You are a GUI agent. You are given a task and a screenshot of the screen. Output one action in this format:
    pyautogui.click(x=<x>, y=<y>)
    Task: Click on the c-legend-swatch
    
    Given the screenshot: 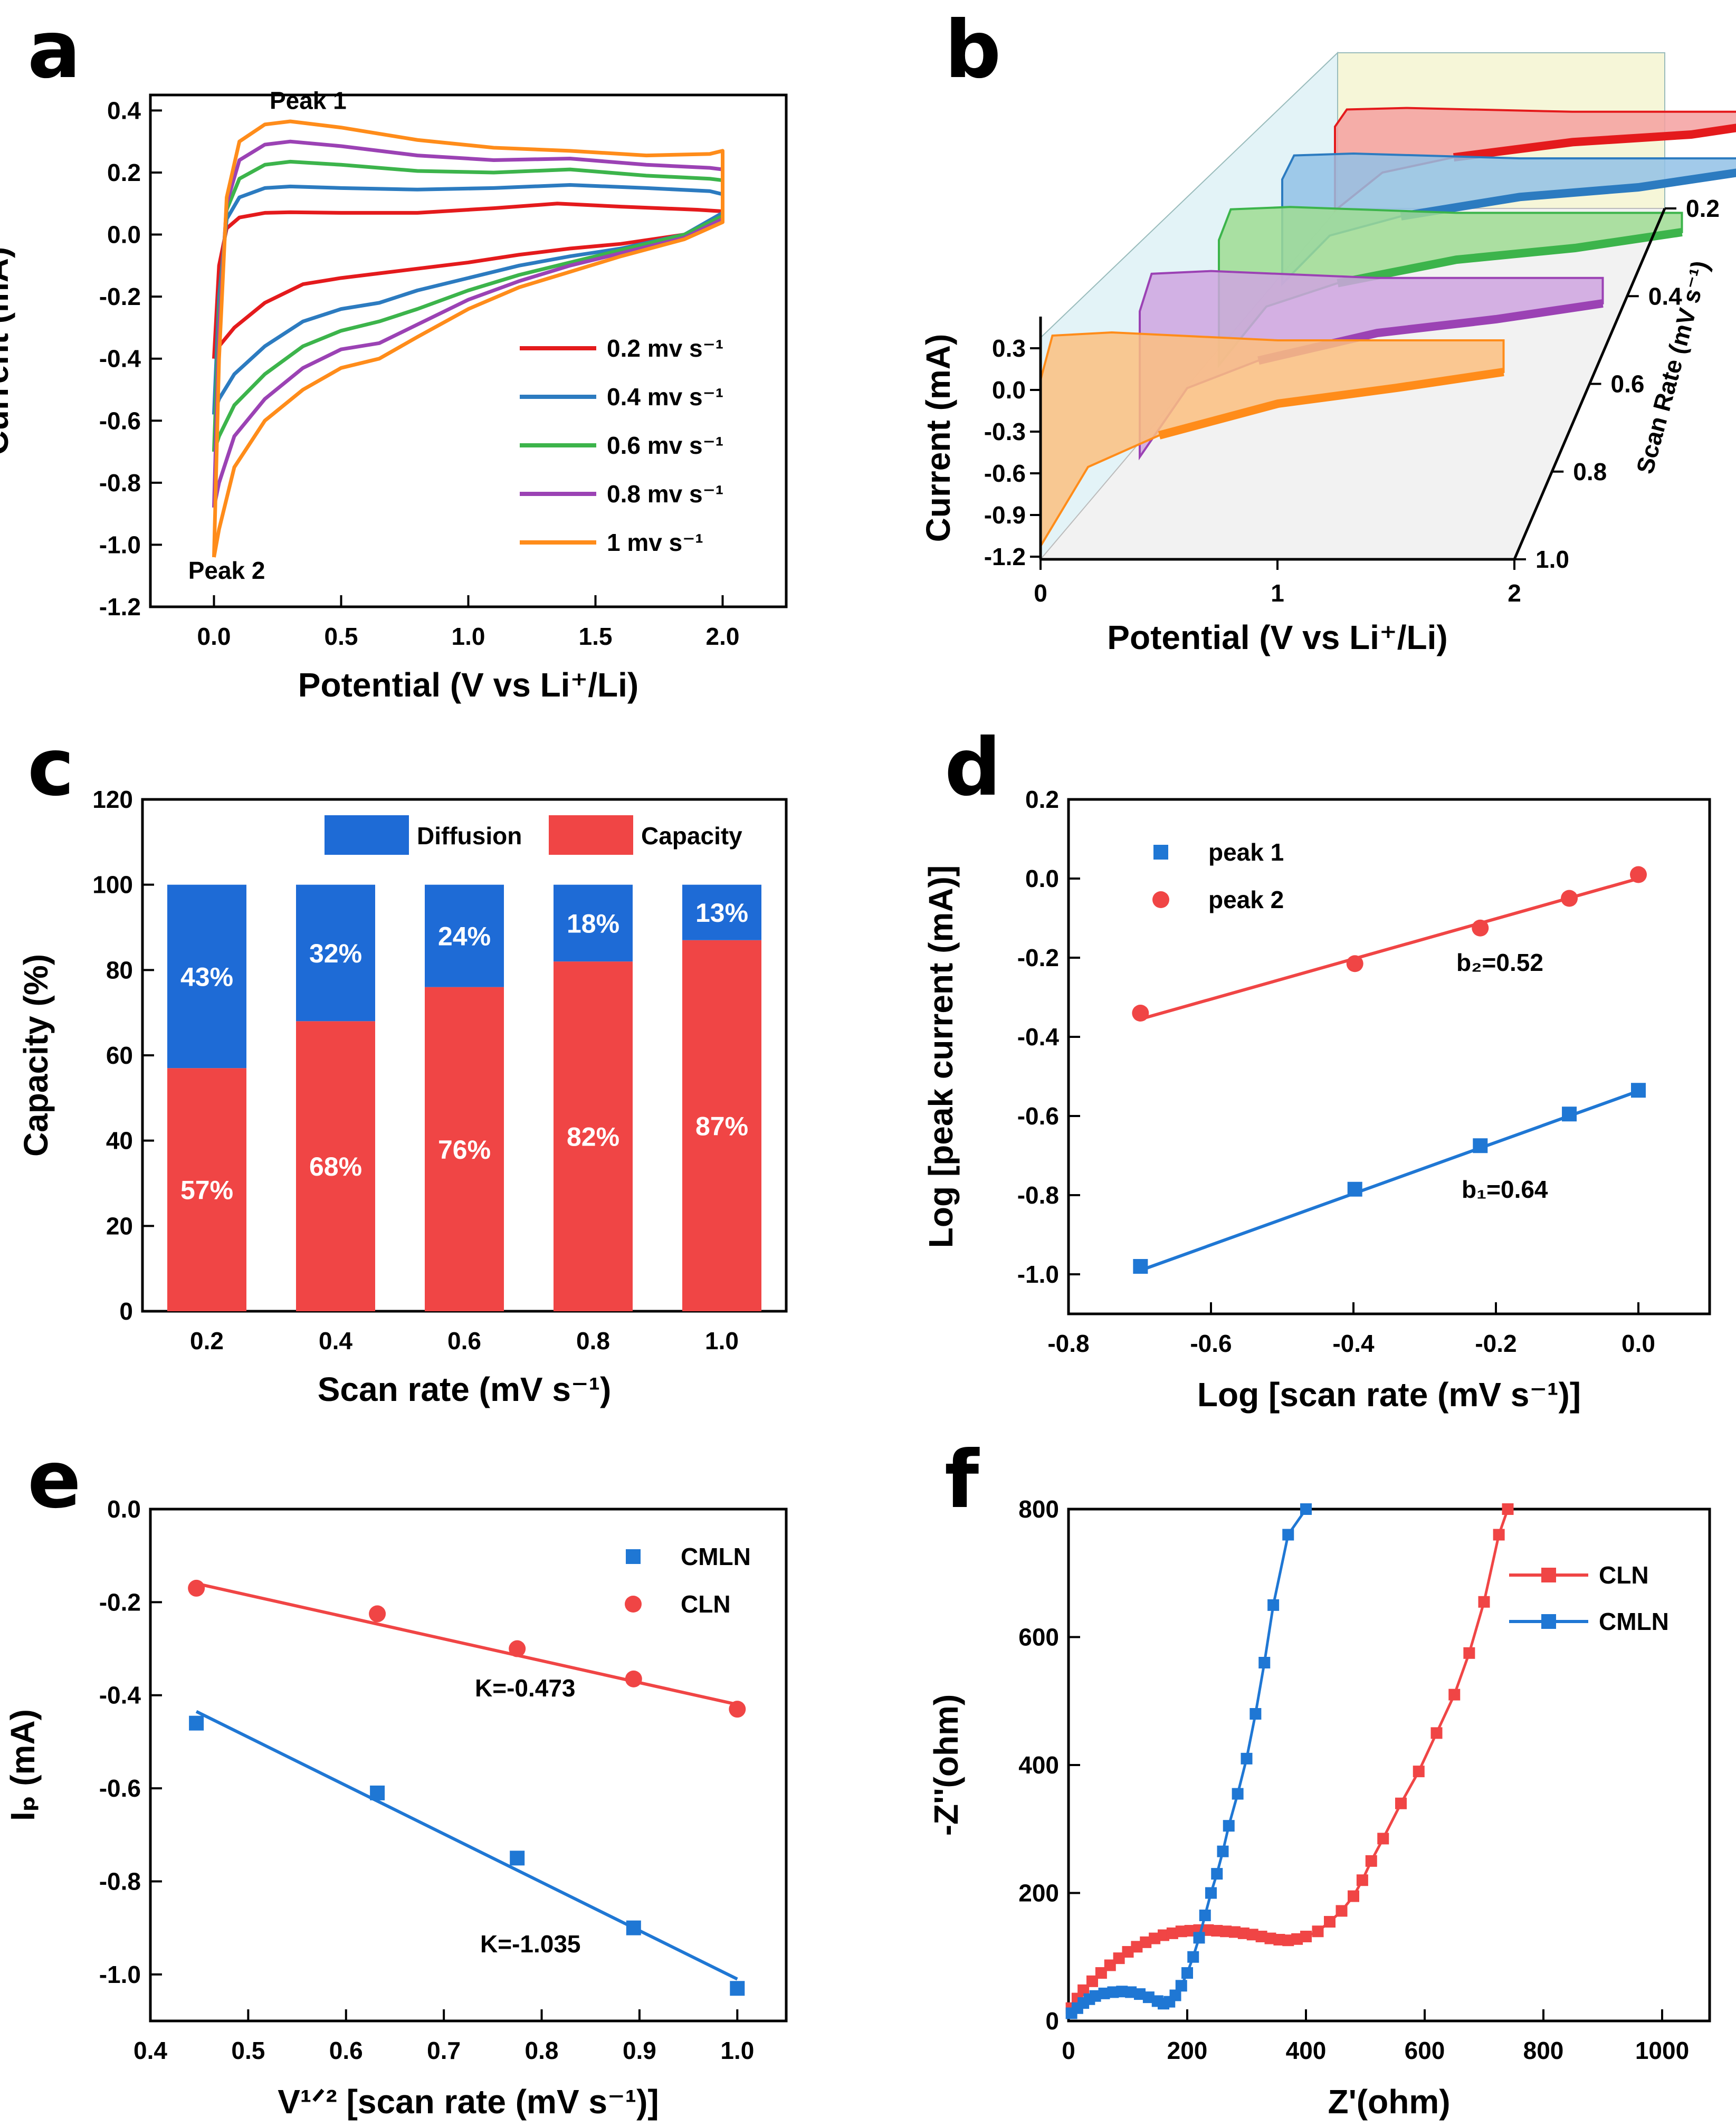 What is the action you would take?
    pyautogui.click(x=367, y=835)
    